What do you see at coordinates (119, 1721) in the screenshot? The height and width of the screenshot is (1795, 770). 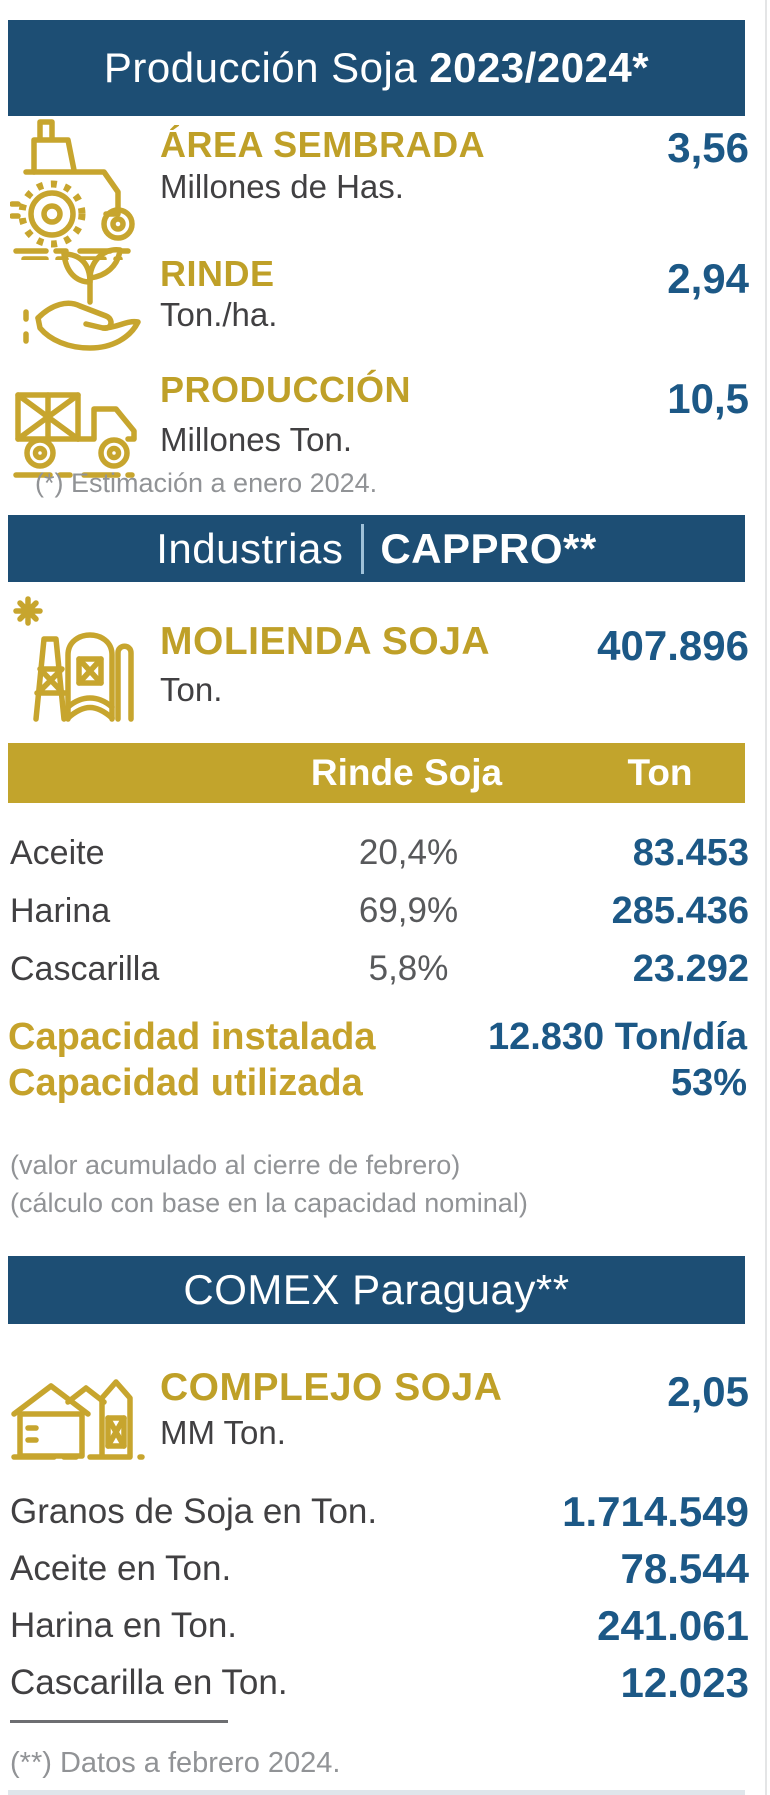 I see `footnote-divider` at bounding box center [119, 1721].